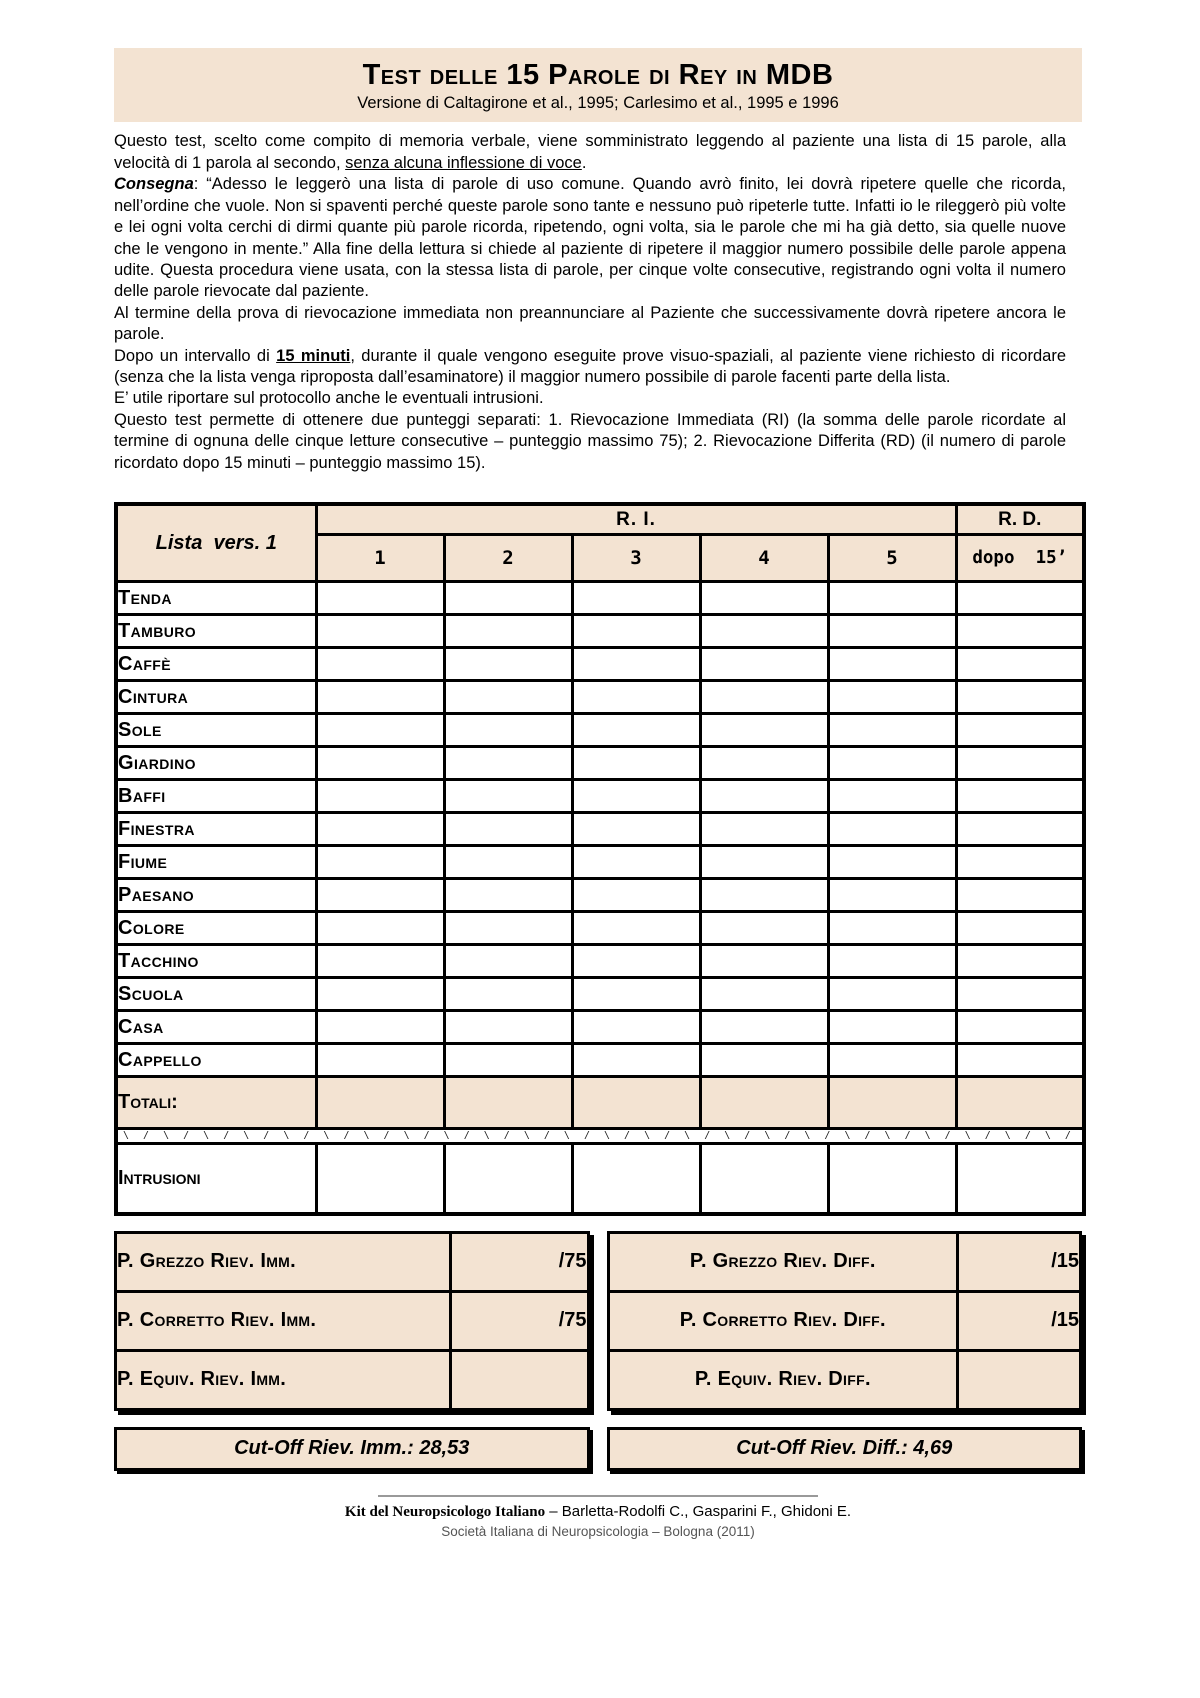 Image resolution: width=1200 pixels, height=1698 pixels. What do you see at coordinates (283, 1379) in the screenshot?
I see `equivalent-immediate-label: P. Equiv. Riev. Imm.` at bounding box center [283, 1379].